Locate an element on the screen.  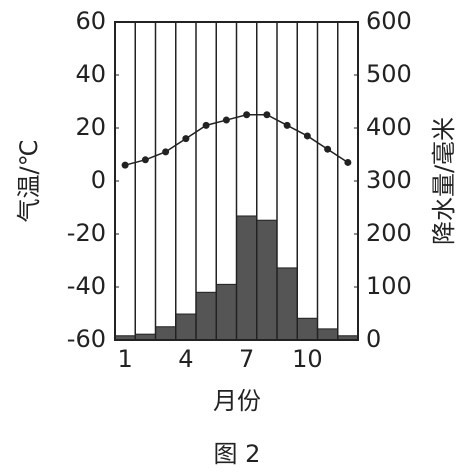
y-tick-label: -20 is located at coordinates (86, 233).